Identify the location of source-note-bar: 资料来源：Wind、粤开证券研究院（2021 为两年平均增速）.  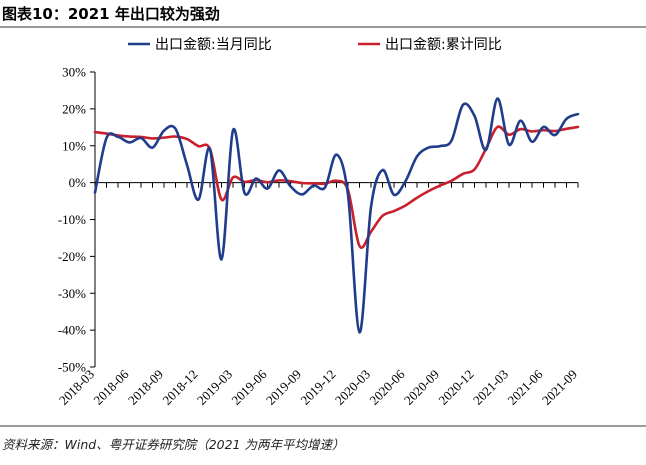
(323, 445).